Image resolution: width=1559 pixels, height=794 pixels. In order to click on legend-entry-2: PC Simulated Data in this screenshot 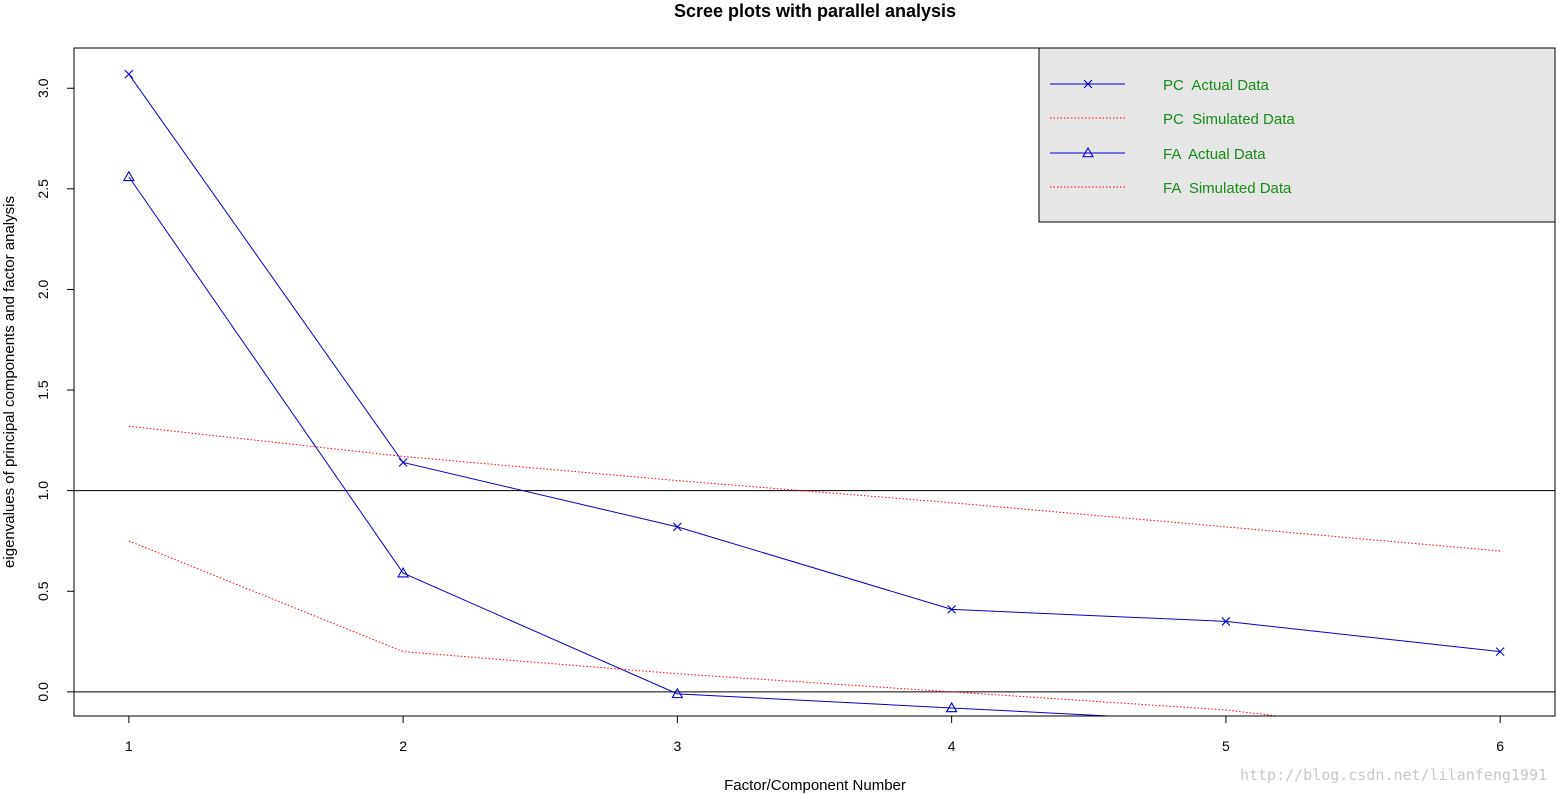, I will do `click(1172, 119)`.